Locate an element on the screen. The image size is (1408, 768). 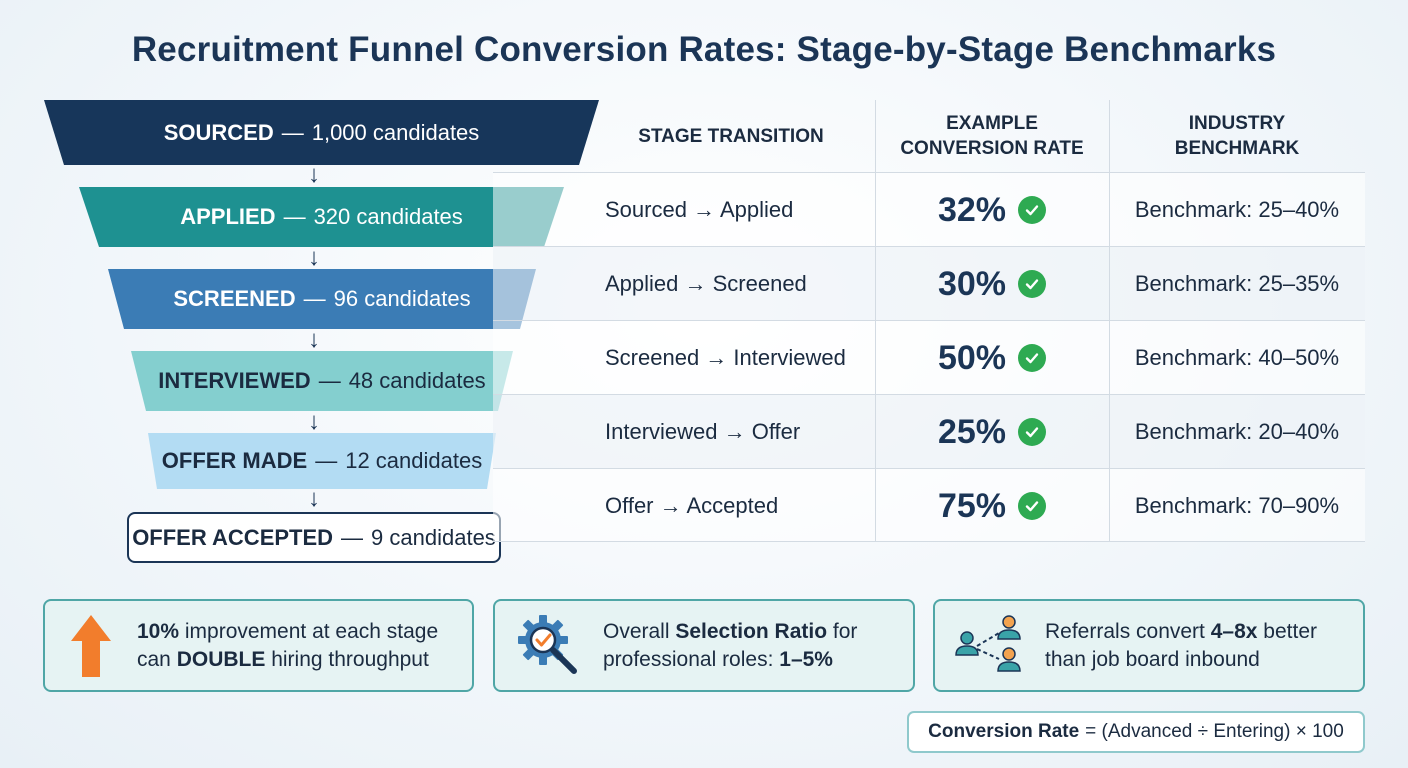
stage-count: 1,000 candidates is located at coordinates (395, 132).